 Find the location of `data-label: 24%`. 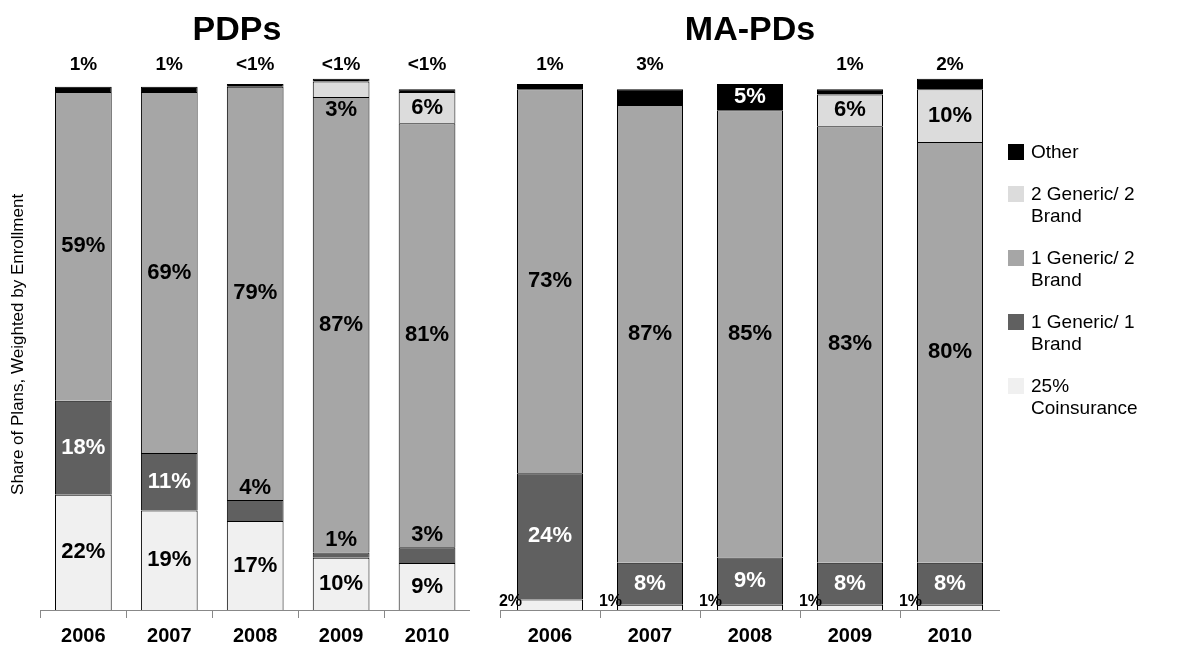

data-label: 24% is located at coordinates (550, 535).